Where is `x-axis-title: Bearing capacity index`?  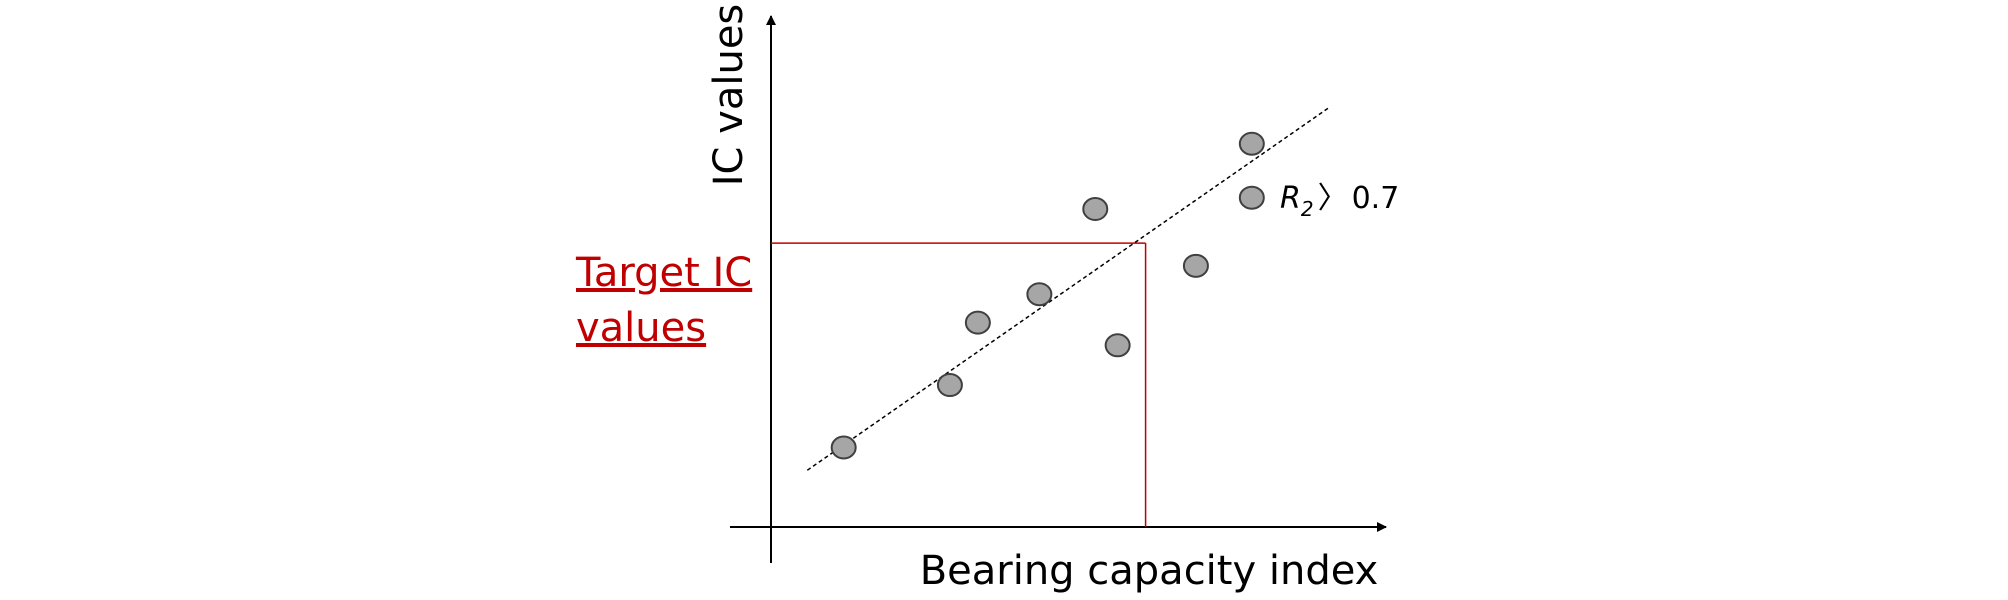
x-axis-title: Bearing capacity index is located at coordinates (1149, 571).